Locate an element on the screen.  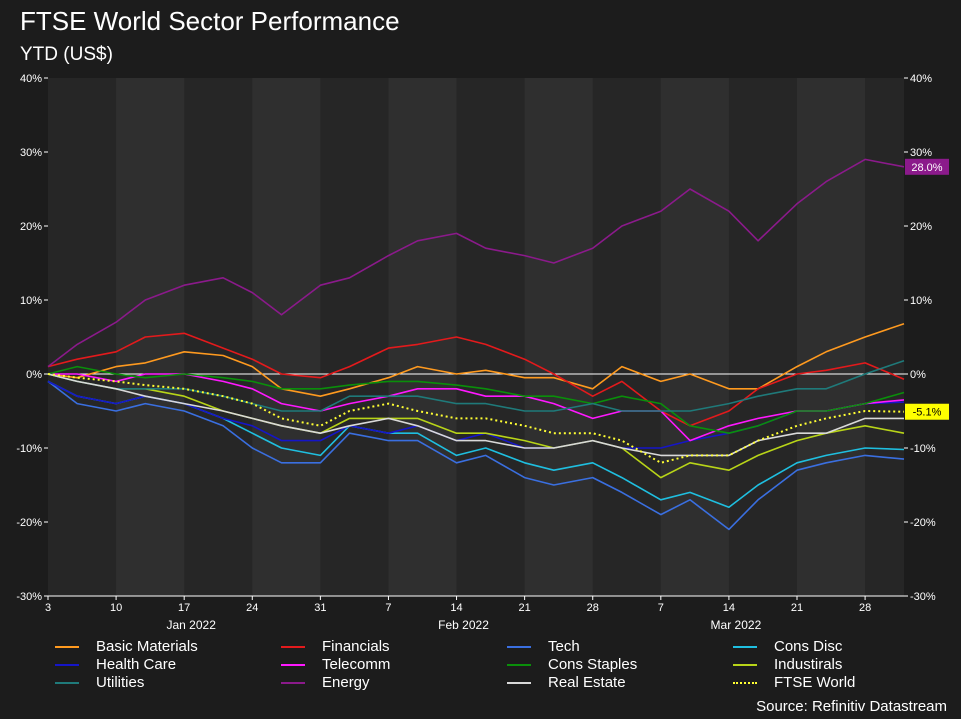
end-labels: 28.0% -5.1% is located at coordinates (927, 289).